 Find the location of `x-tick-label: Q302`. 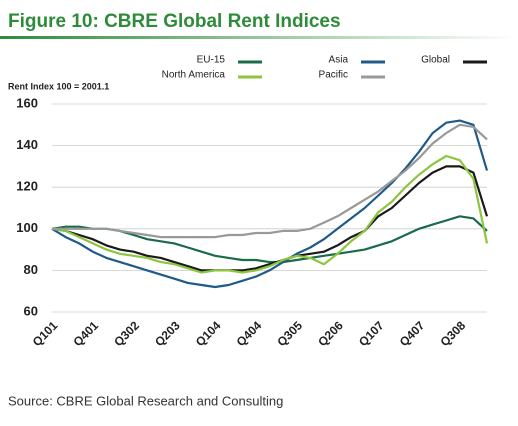

x-tick-label: Q302 is located at coordinates (126, 333).